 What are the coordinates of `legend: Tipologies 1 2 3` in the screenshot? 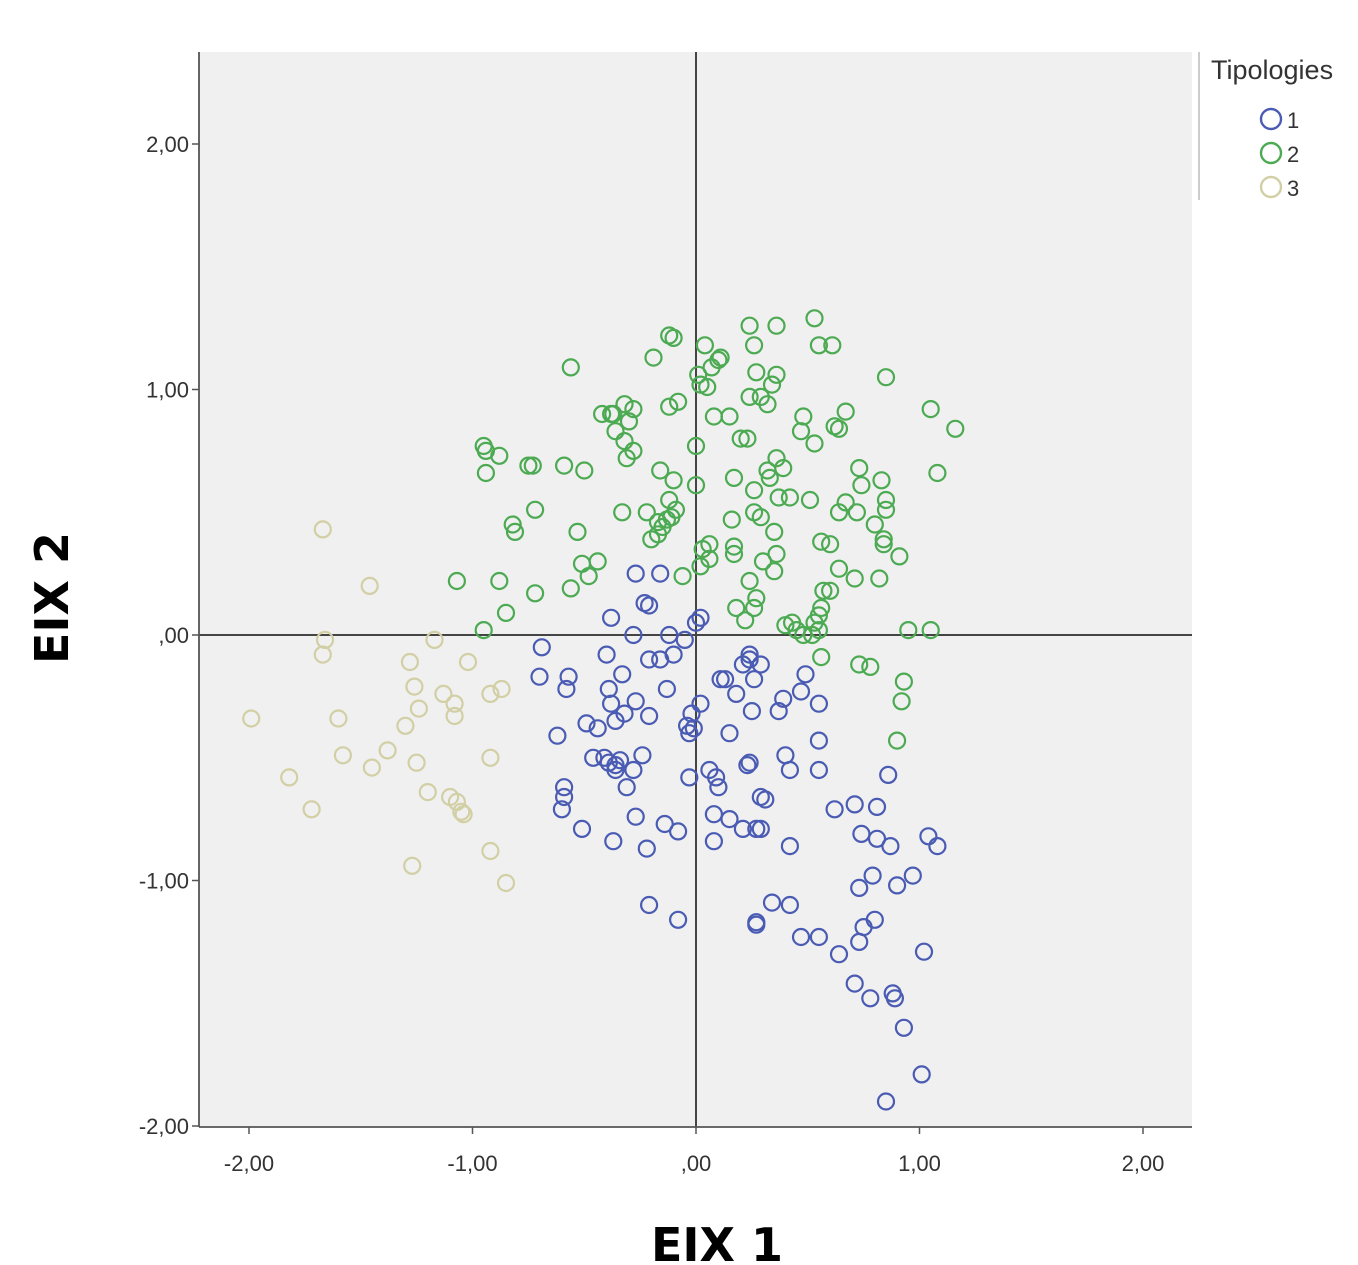 It's located at (1265, 126).